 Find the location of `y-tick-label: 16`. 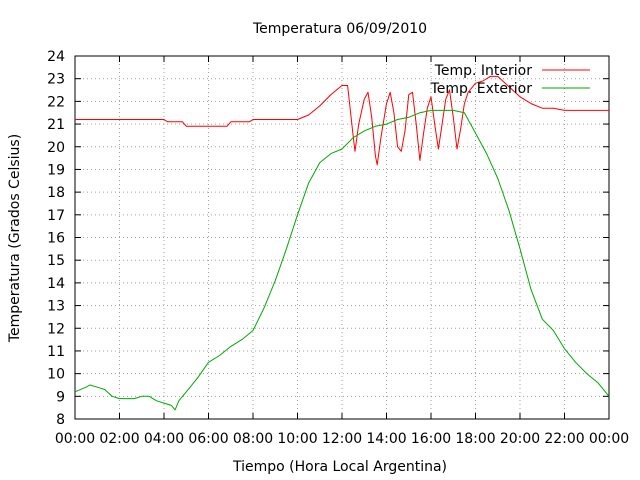

y-tick-label: 16 is located at coordinates (56, 239).